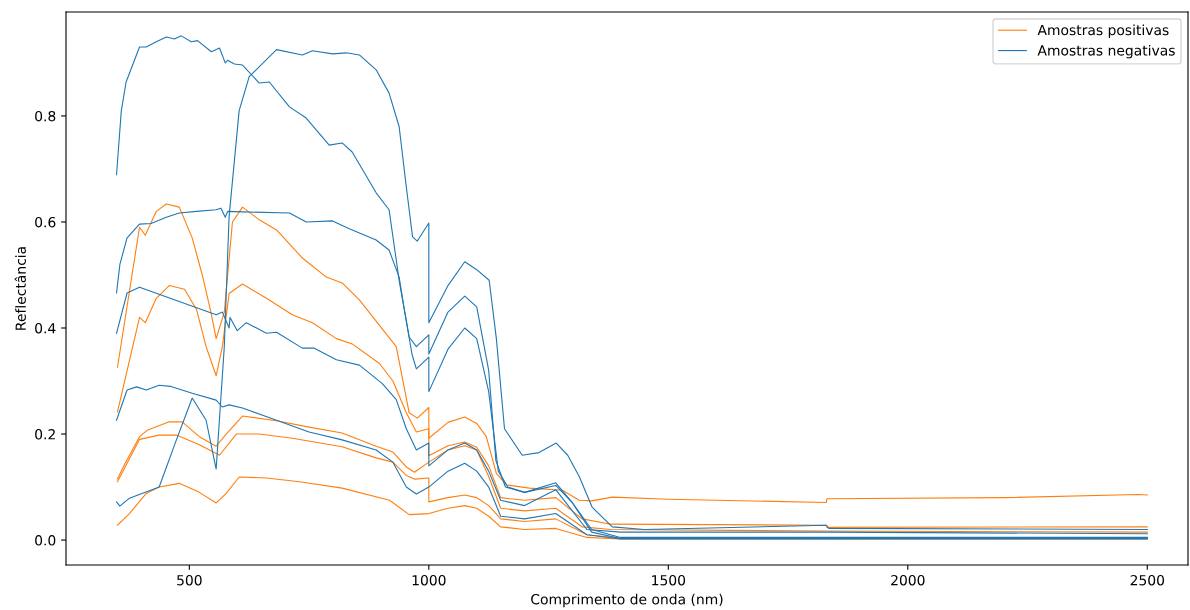 This screenshot has height=610, width=1190. I want to click on y-tick-label: 0.6, so click(45, 222).